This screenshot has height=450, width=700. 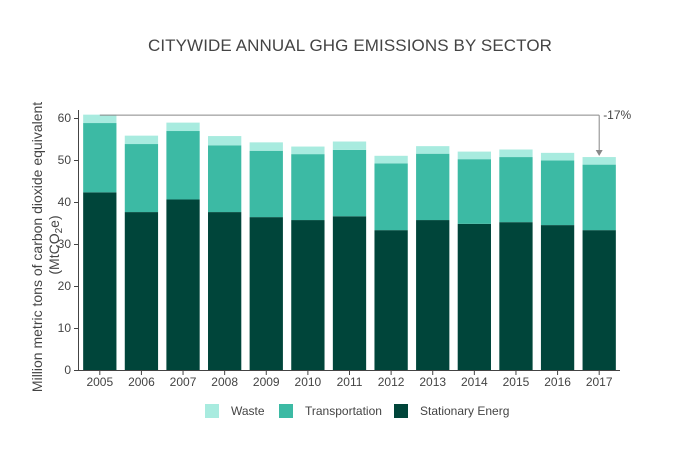 What do you see at coordinates (474, 191) in the screenshot?
I see `bar-transportation-2014` at bounding box center [474, 191].